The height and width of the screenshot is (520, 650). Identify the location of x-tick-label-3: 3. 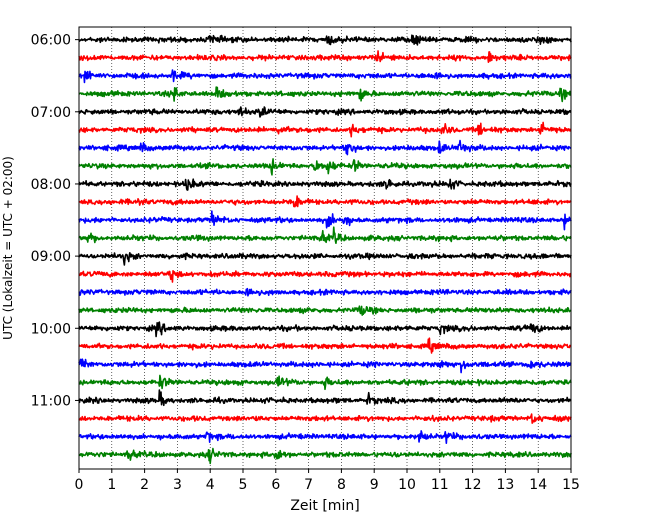
(177, 485).